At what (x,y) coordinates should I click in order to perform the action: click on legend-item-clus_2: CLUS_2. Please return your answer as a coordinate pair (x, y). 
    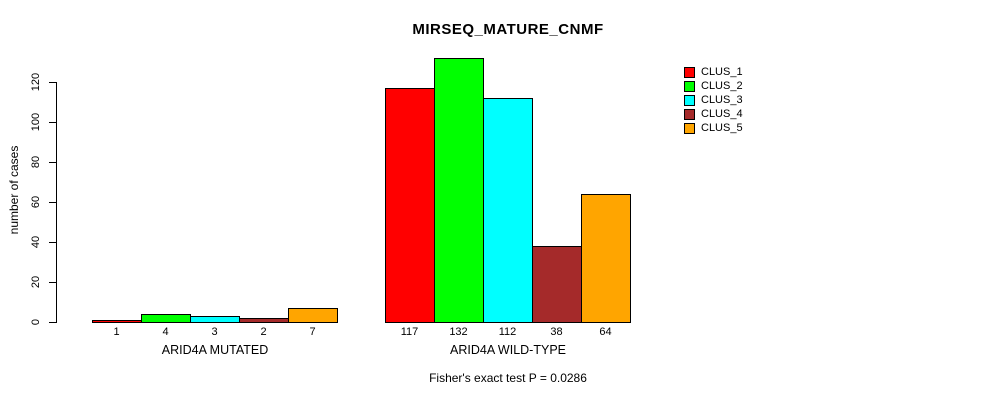
    Looking at the image, I should click on (713, 86).